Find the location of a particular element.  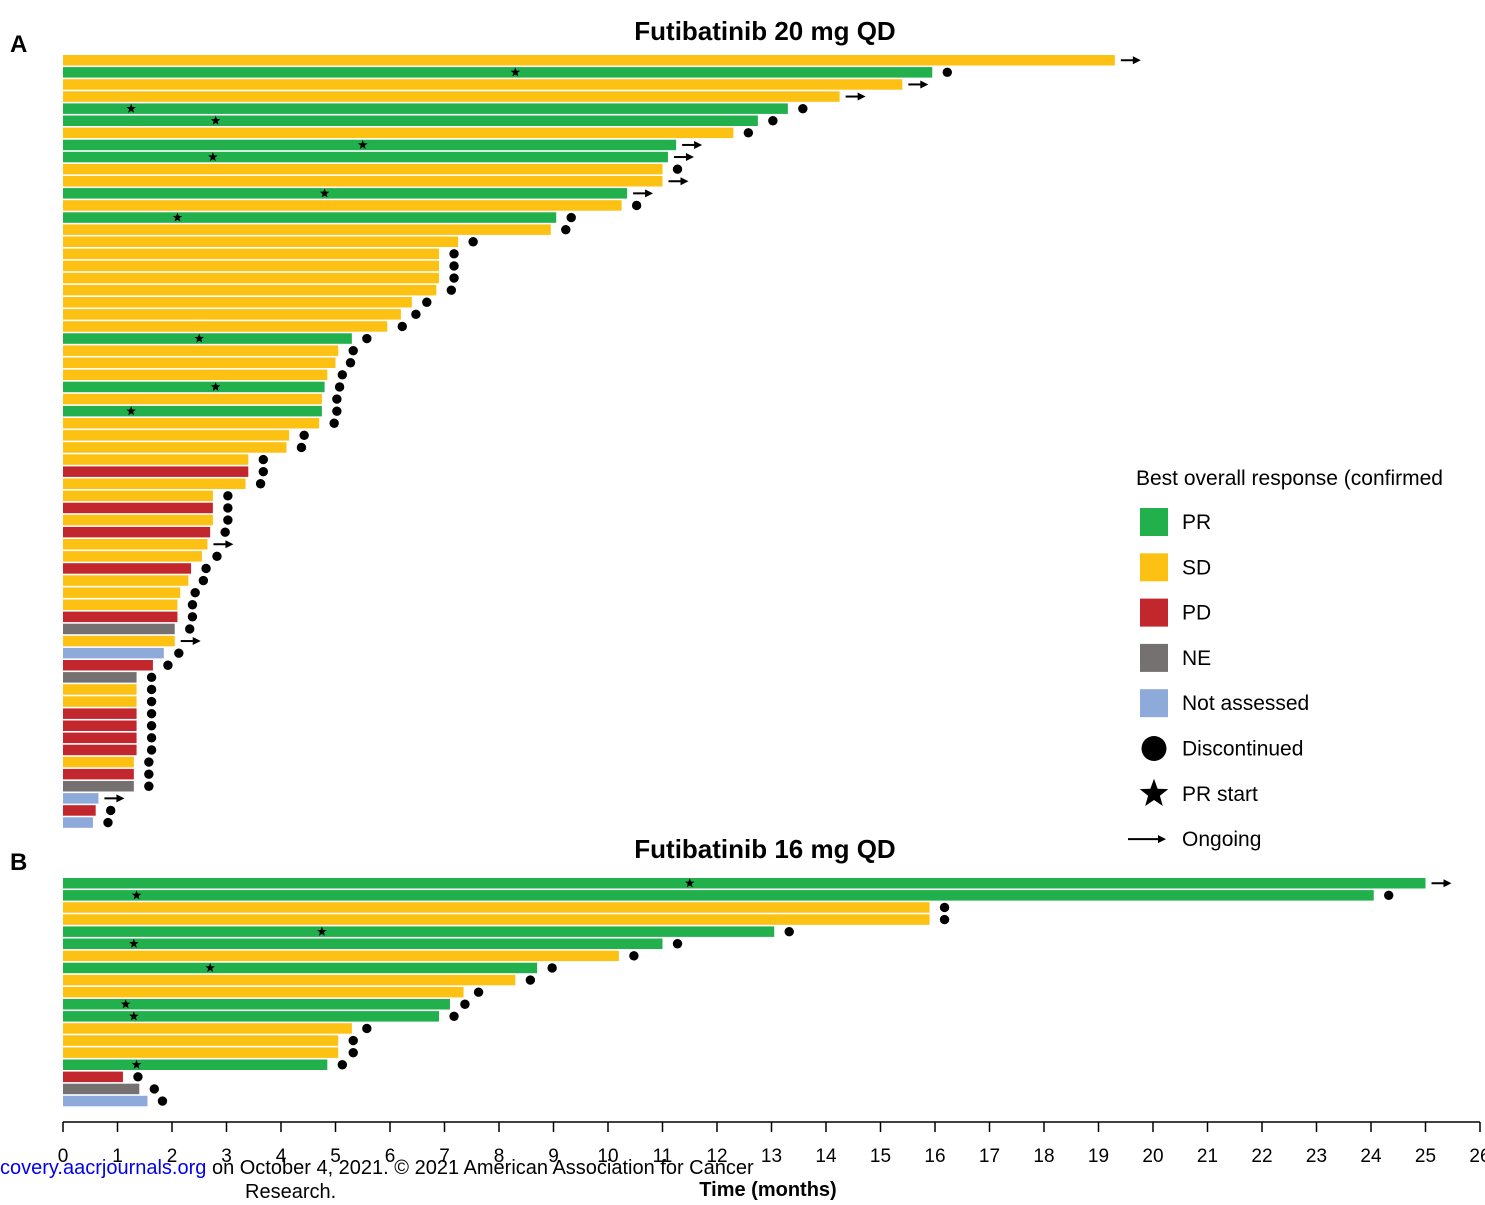

legend-item-sd: SD is located at coordinates (1175, 567).